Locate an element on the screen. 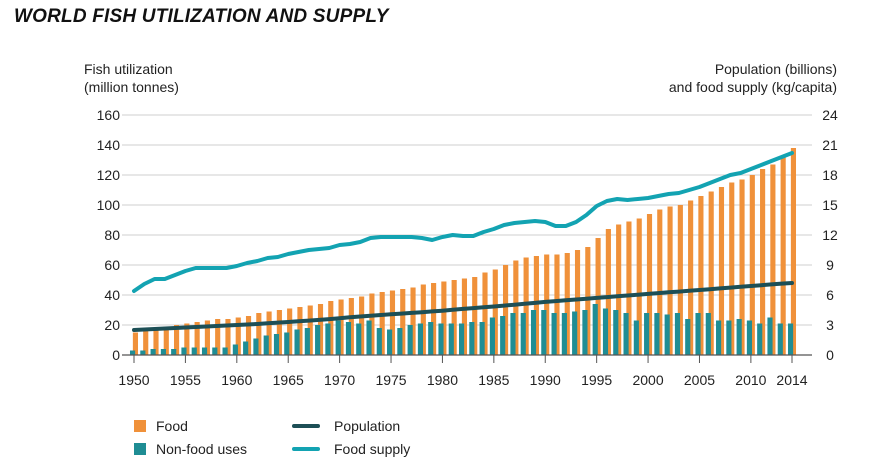 The height and width of the screenshot is (466, 887). legend-swatch-population is located at coordinates (306, 426).